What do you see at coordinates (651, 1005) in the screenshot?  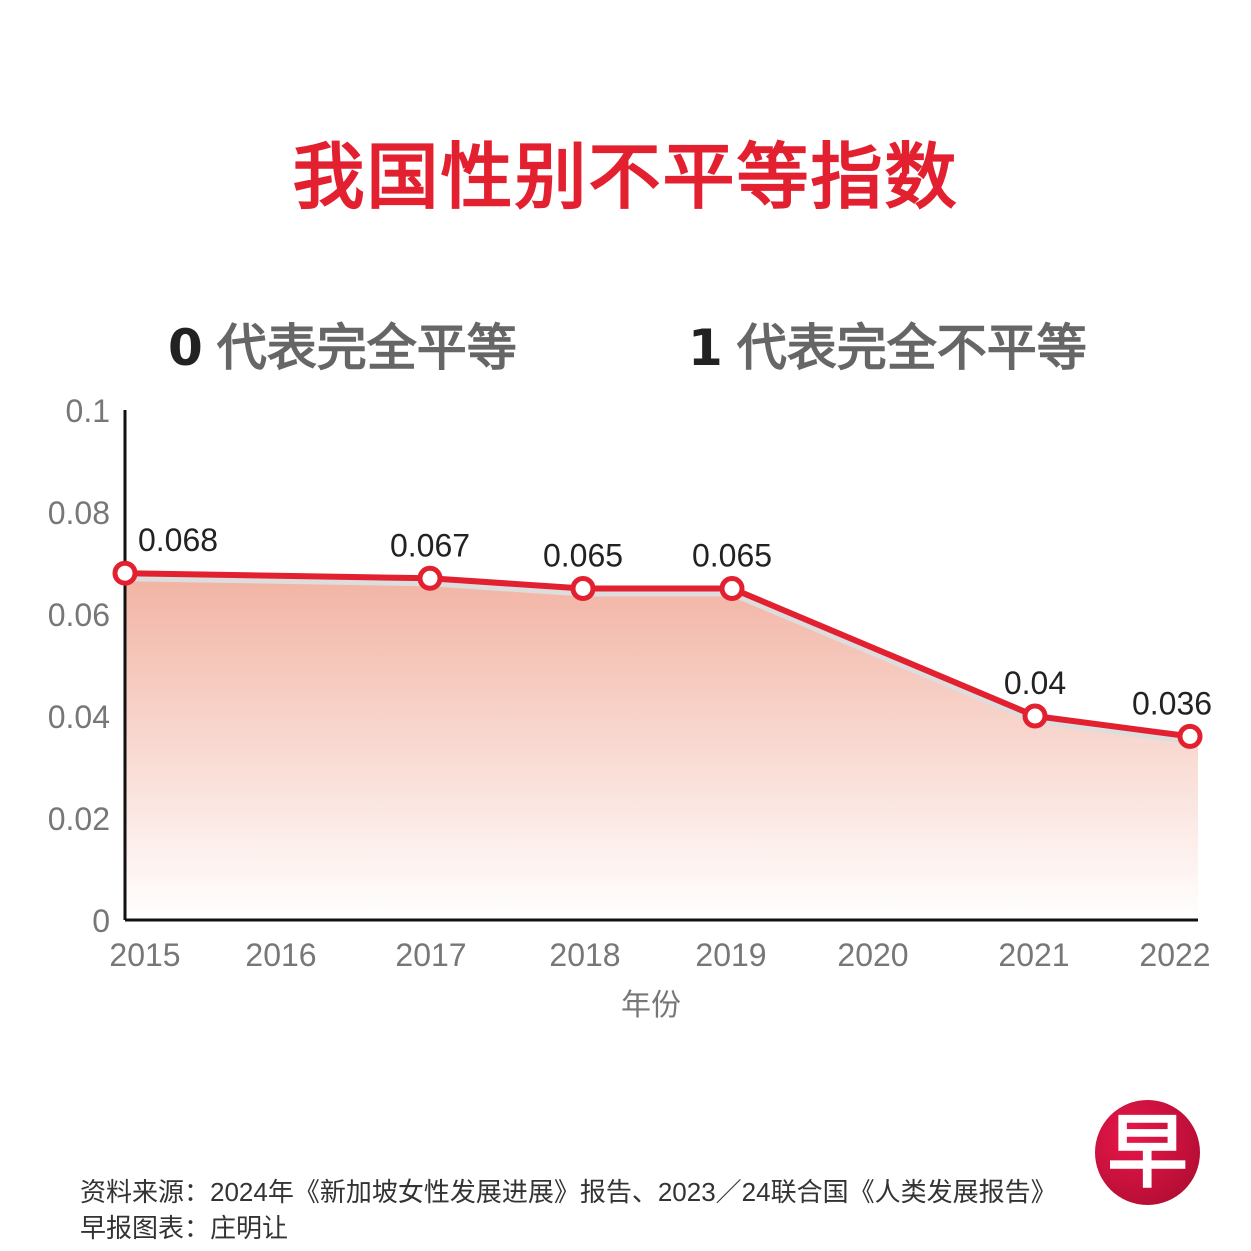 I see `x-axis-label: 年份` at bounding box center [651, 1005].